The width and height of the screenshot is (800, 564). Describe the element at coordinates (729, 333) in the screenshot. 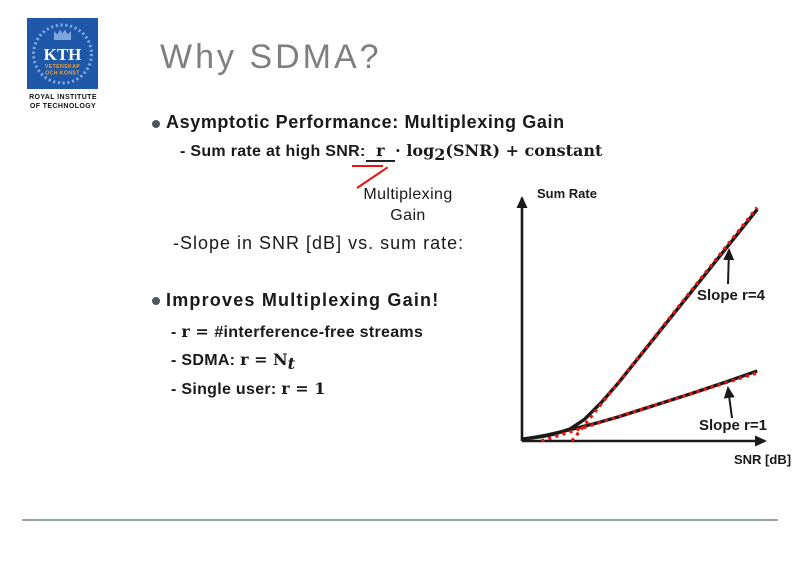

I see `annotation-arrows` at that location.